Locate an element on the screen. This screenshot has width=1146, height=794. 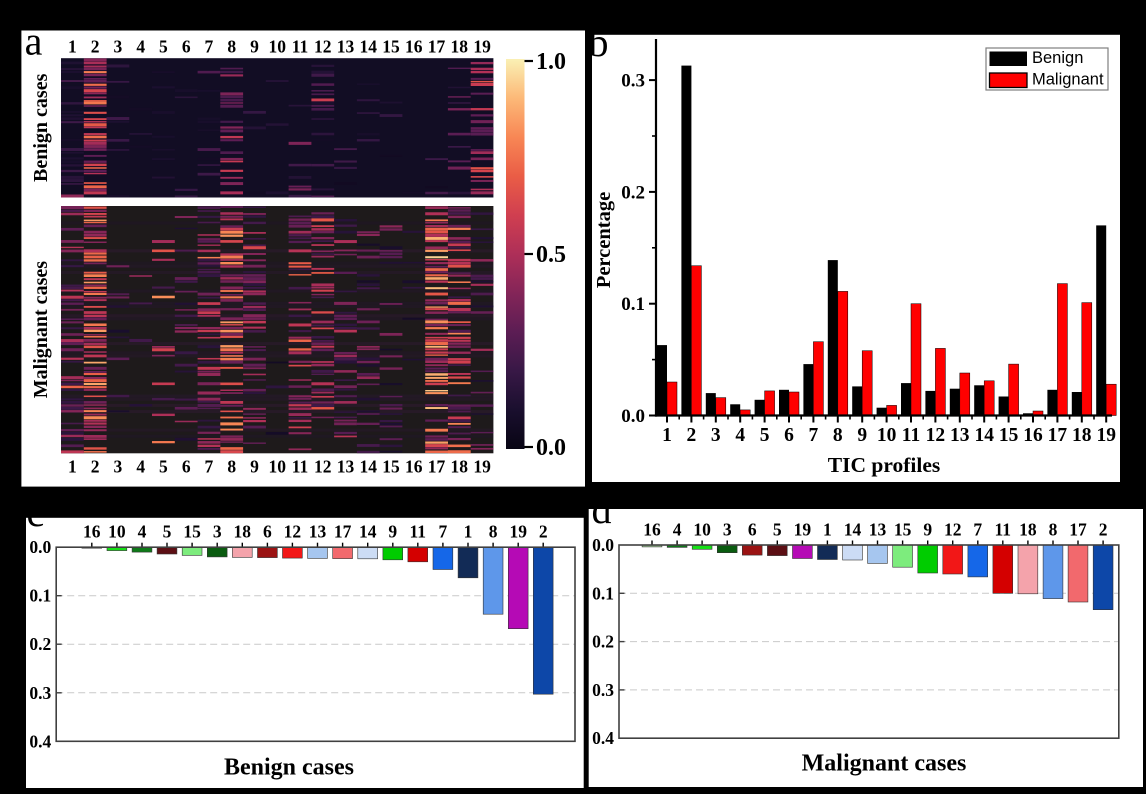
svg-text: c is located at coordinates (36, 512).